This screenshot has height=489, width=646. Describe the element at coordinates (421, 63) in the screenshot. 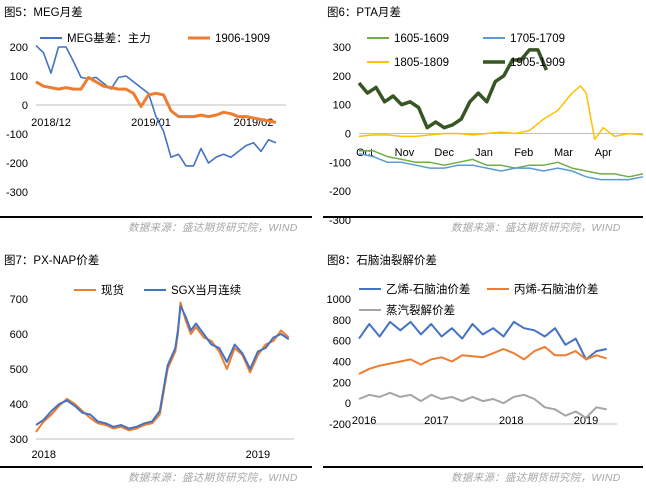

I see `legend-label: 1805-1809` at that location.